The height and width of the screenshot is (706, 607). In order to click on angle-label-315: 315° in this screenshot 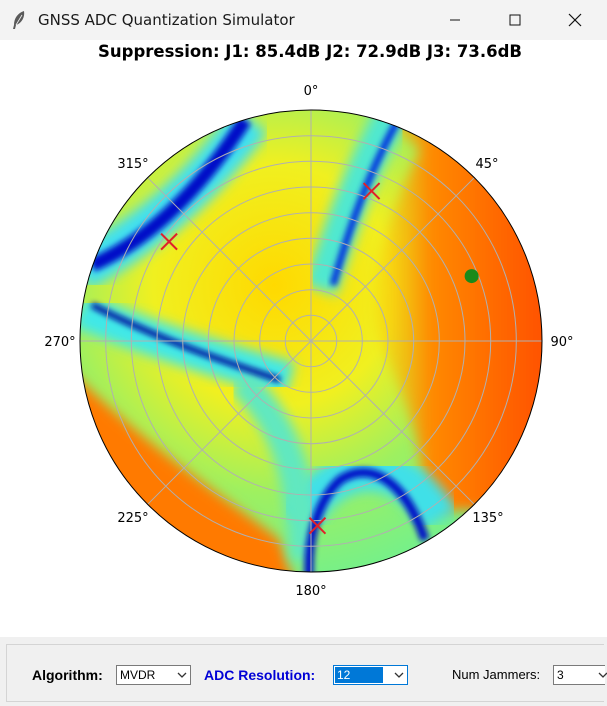, I will do `click(132, 164)`.